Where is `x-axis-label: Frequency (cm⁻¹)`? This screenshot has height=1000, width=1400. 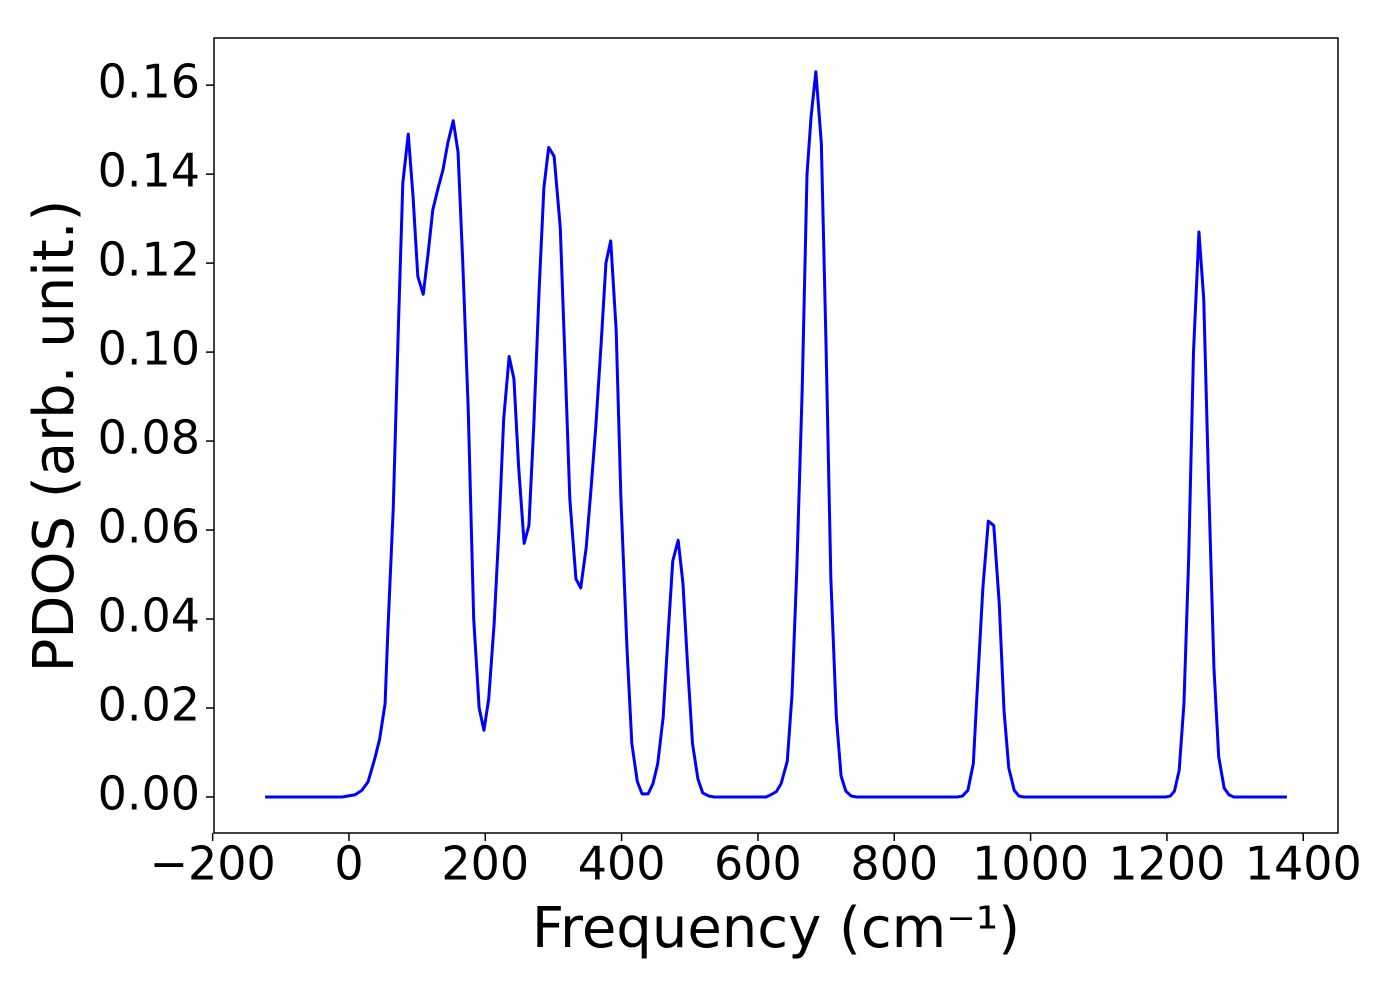 x-axis-label: Frequency (cm⁻¹) is located at coordinates (776, 928).